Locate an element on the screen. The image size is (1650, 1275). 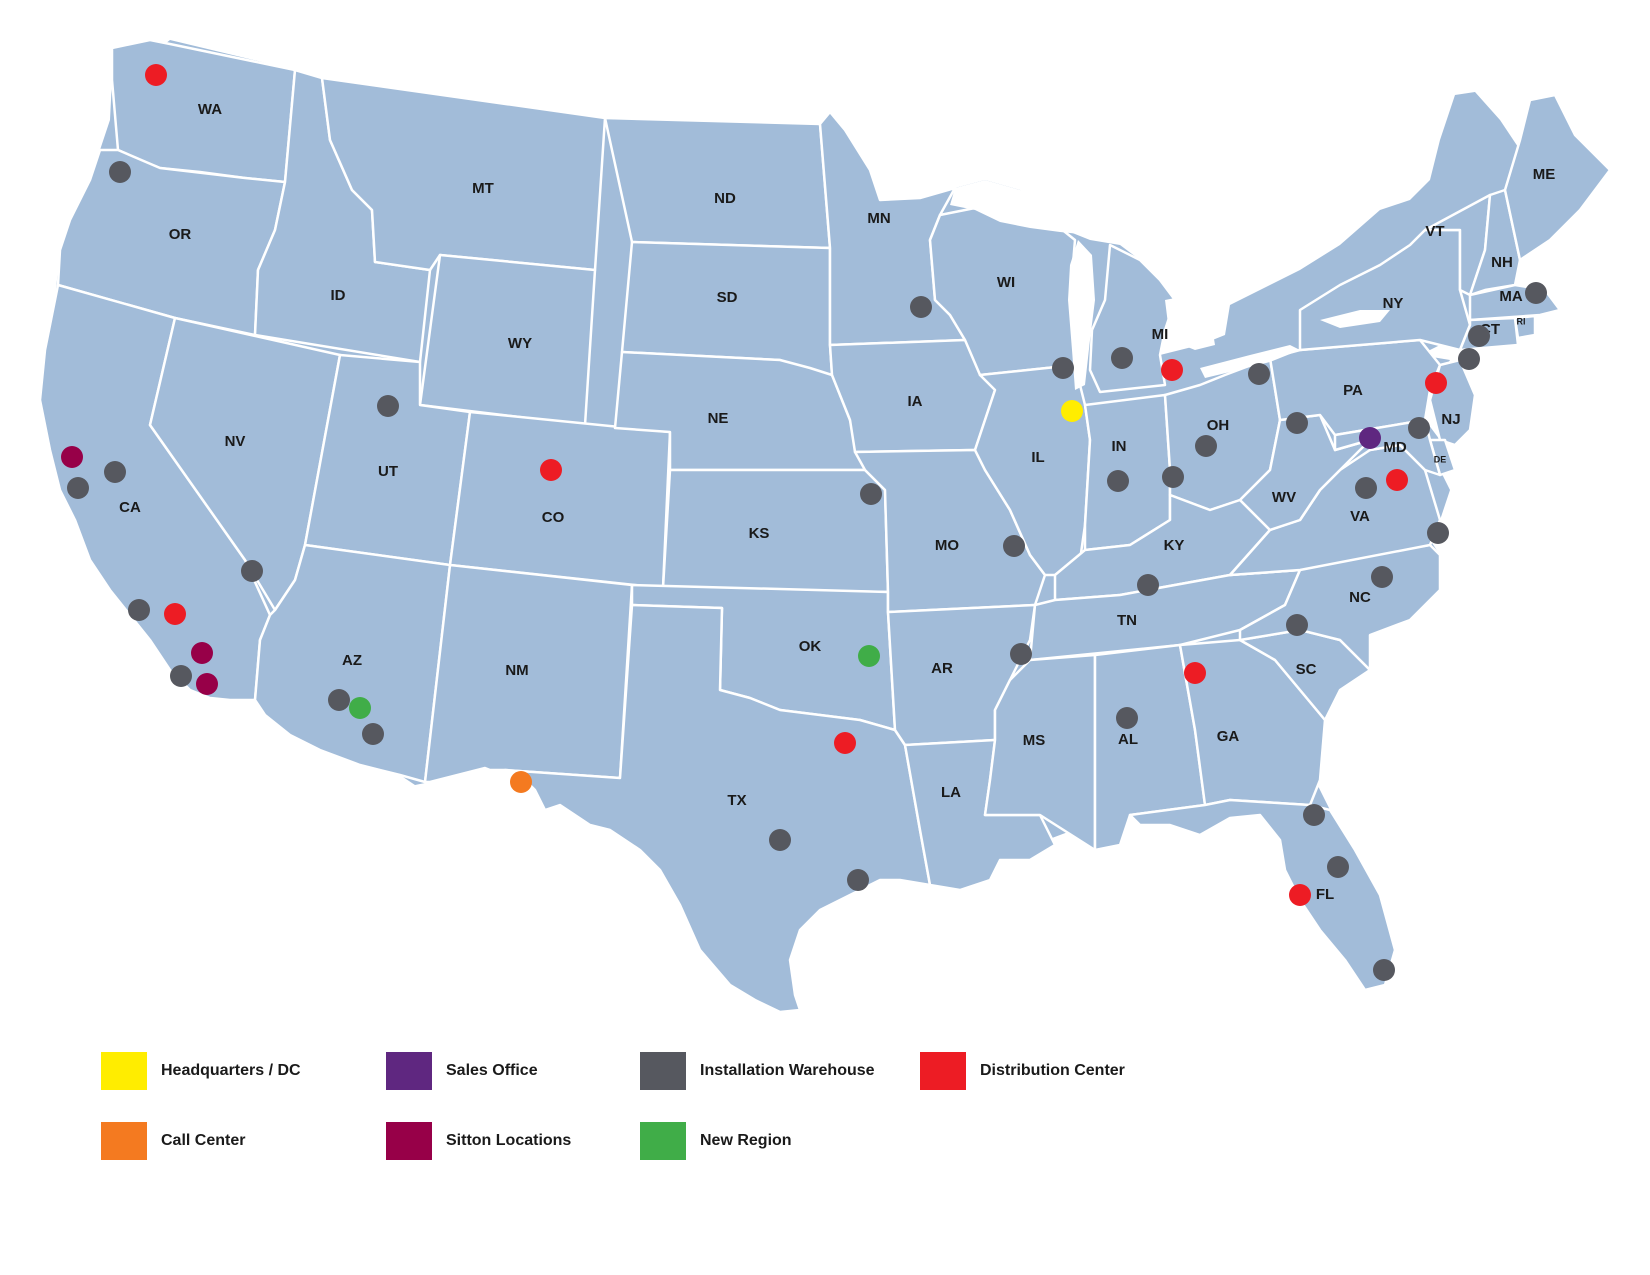
state-label-nm: NM is located at coordinates (516, 670).